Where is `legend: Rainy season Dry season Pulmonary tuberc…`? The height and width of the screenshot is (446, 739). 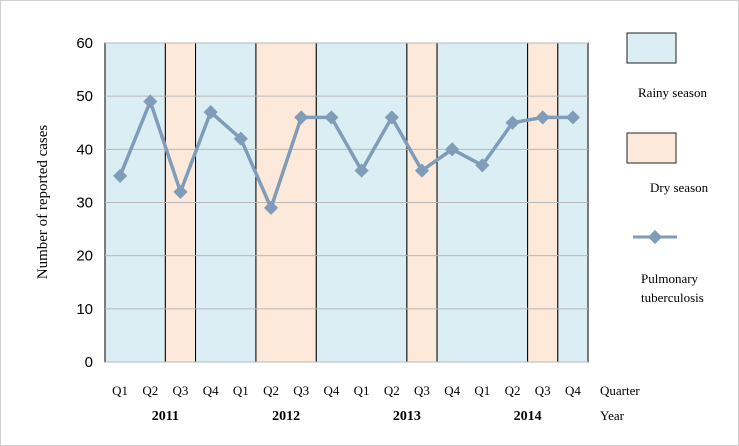
legend: Rainy season Dry season Pulmonary tuberc… is located at coordinates (667, 168).